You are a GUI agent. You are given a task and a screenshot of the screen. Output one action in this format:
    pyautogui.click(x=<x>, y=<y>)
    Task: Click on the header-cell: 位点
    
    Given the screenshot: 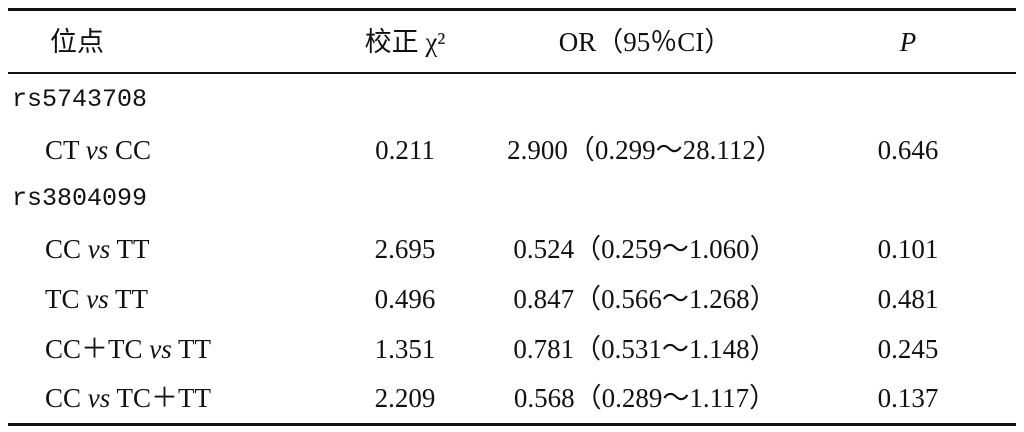 What is the action you would take?
    pyautogui.click(x=77, y=42)
    